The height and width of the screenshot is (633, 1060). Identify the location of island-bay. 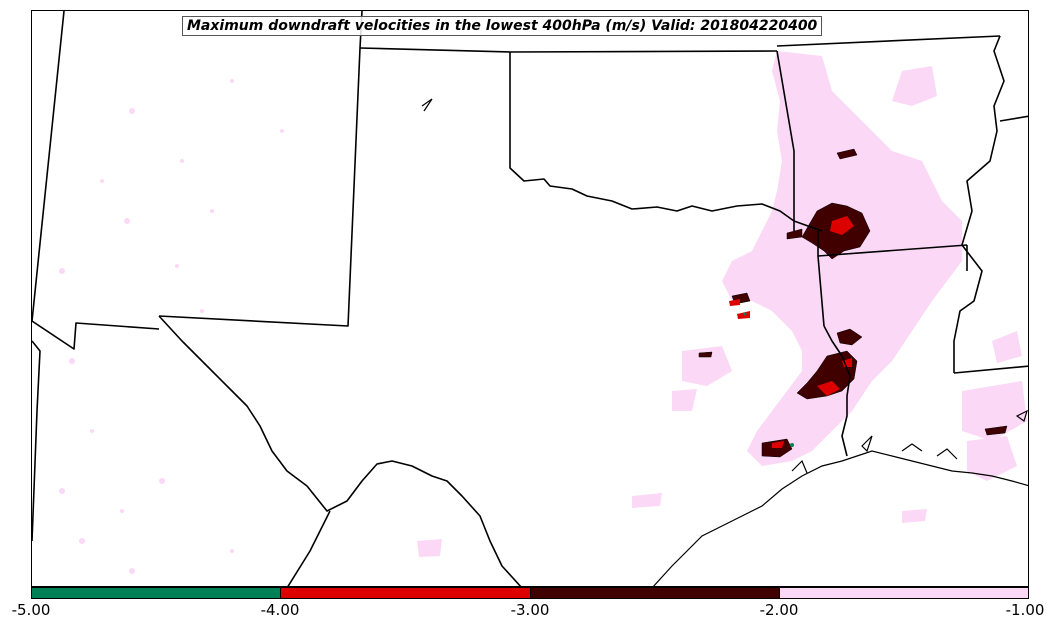
(1021, 415).